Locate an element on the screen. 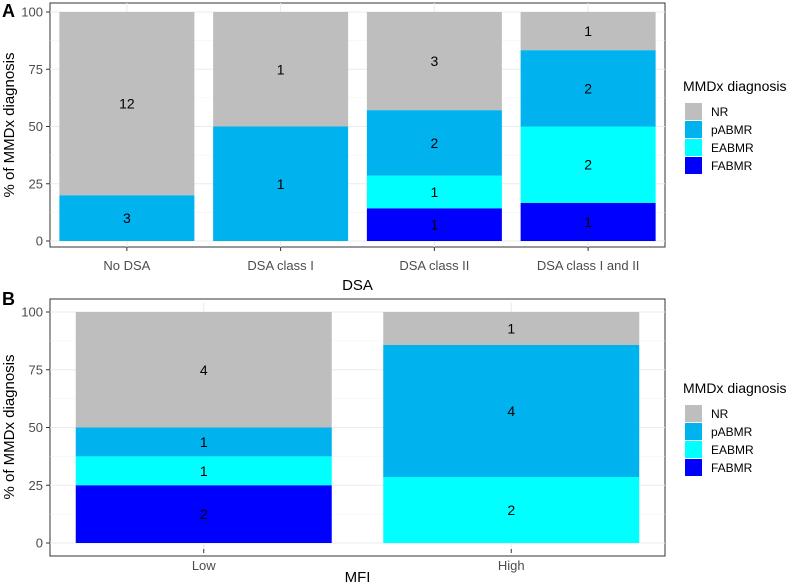 Image resolution: width=800 pixels, height=585 pixels. panel-b-y-tick-label: 50 is located at coordinates (36, 427).